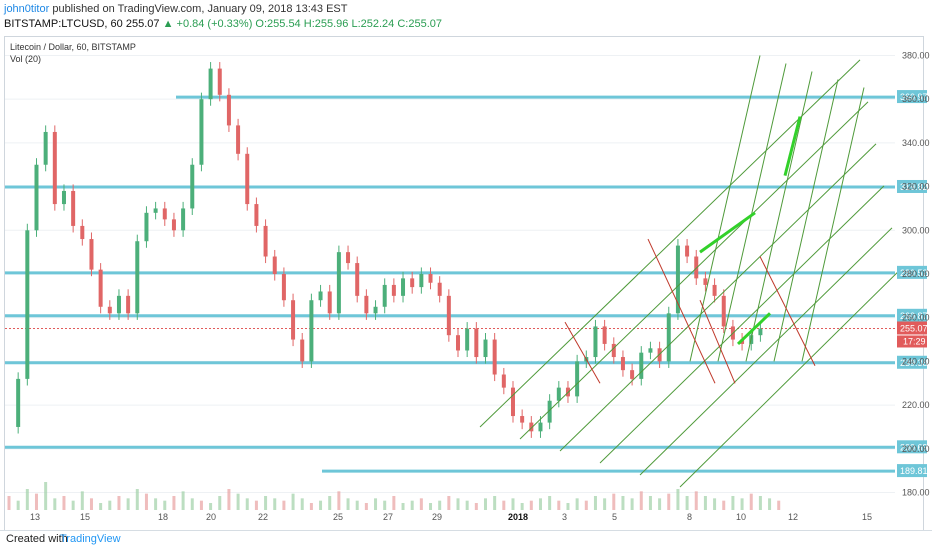  What do you see at coordinates (867, 517) in the screenshot?
I see `time-tick: 15` at bounding box center [867, 517].